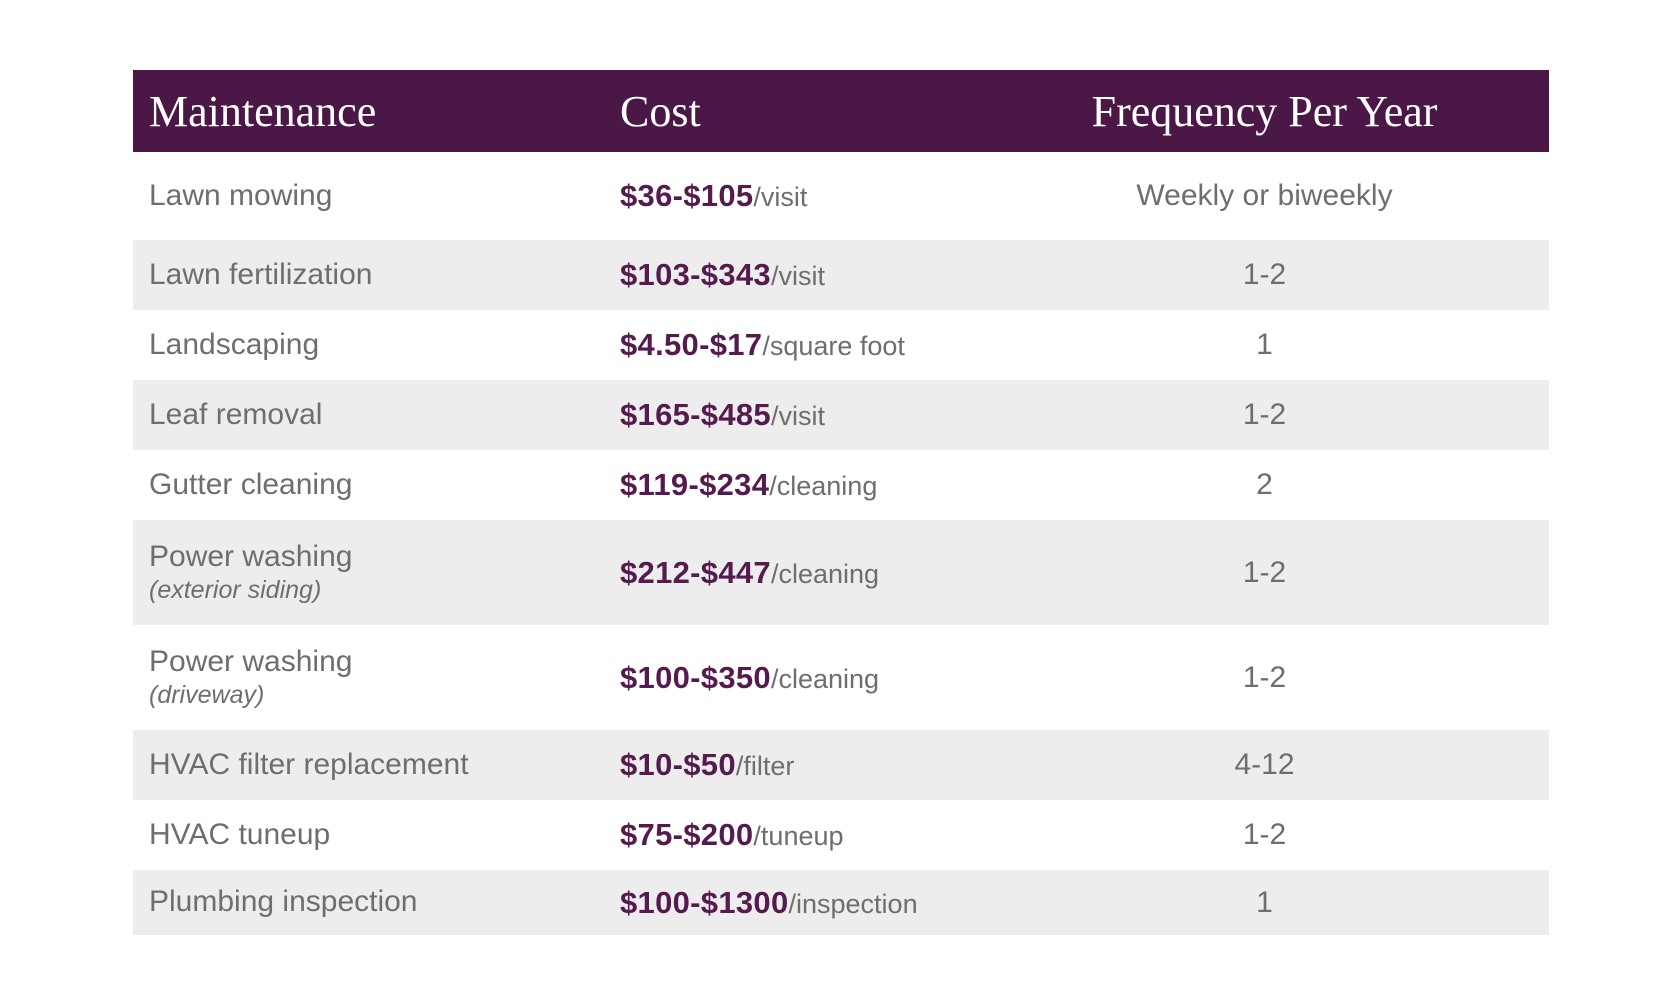  I want to click on cost-cell: $212-$447/cleaning, so click(835, 573).